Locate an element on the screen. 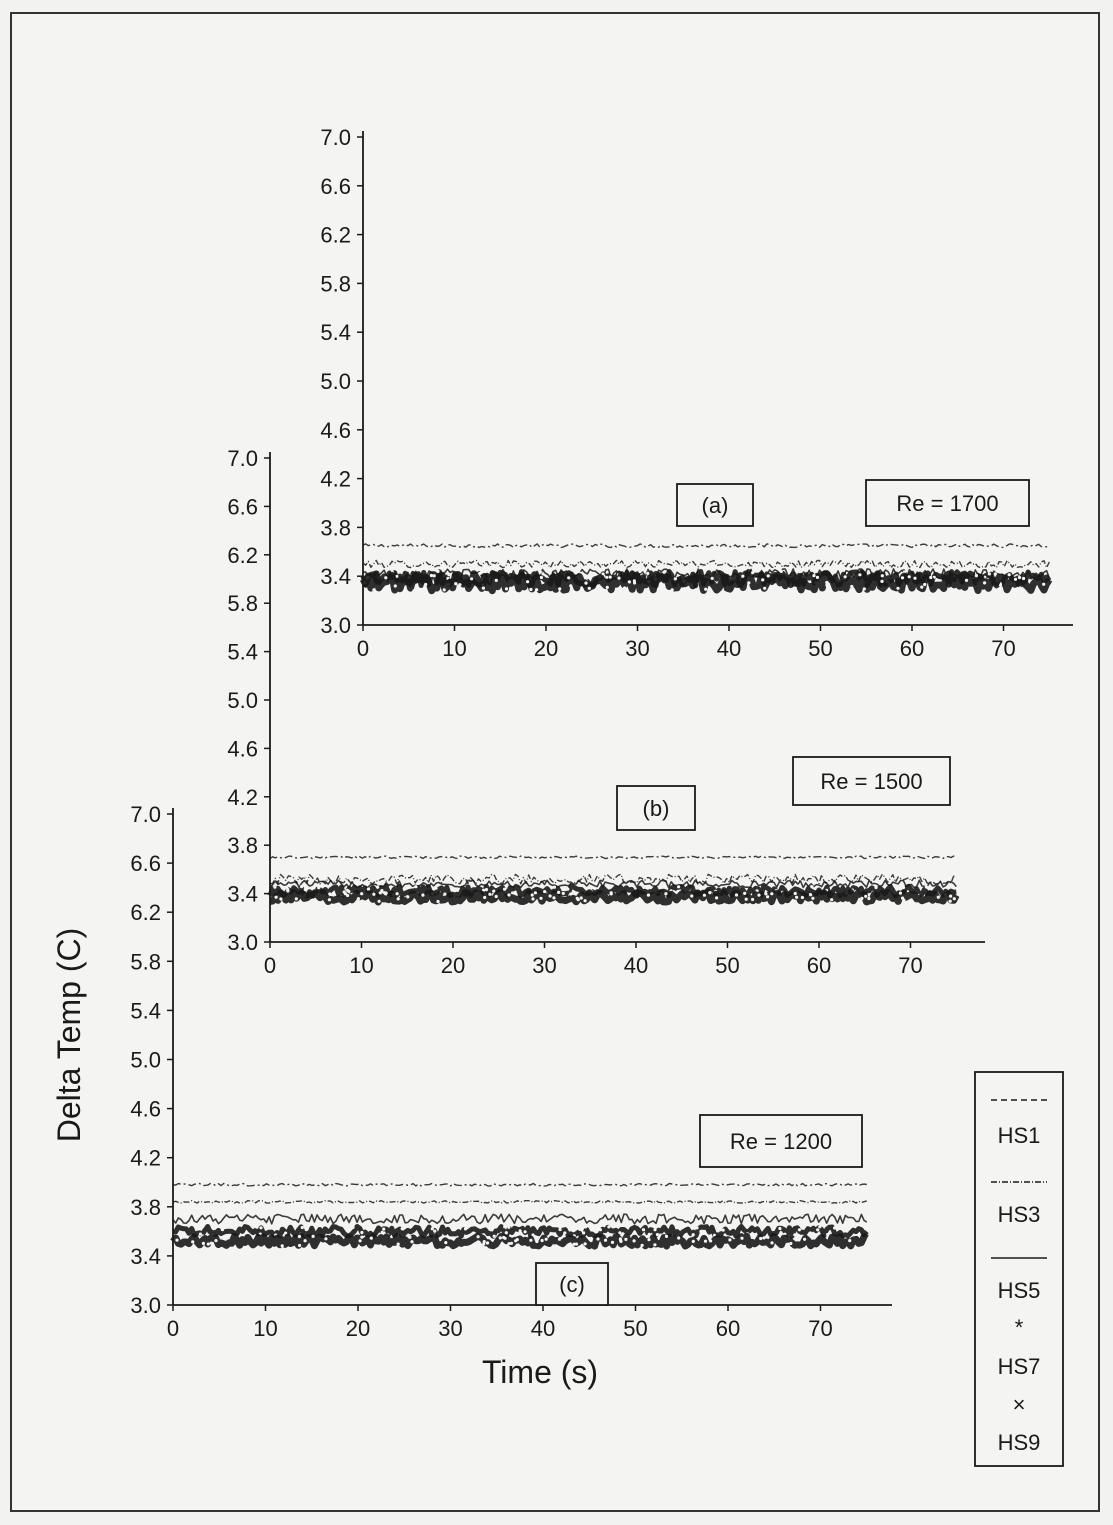  x-tick-label: 20 is located at coordinates (546, 648).